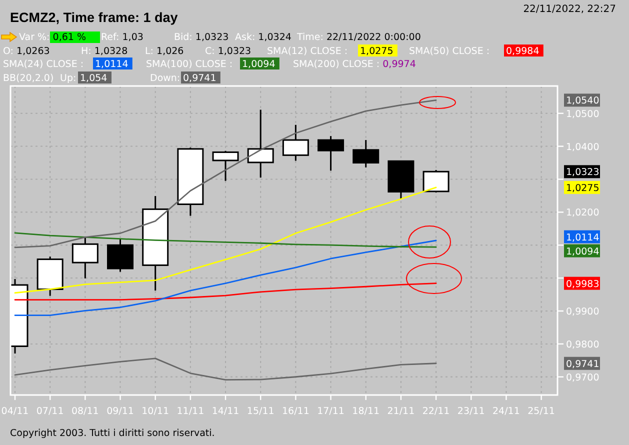 The height and width of the screenshot is (445, 629). I want to click on text: C: 1,0323, so click(228, 51).